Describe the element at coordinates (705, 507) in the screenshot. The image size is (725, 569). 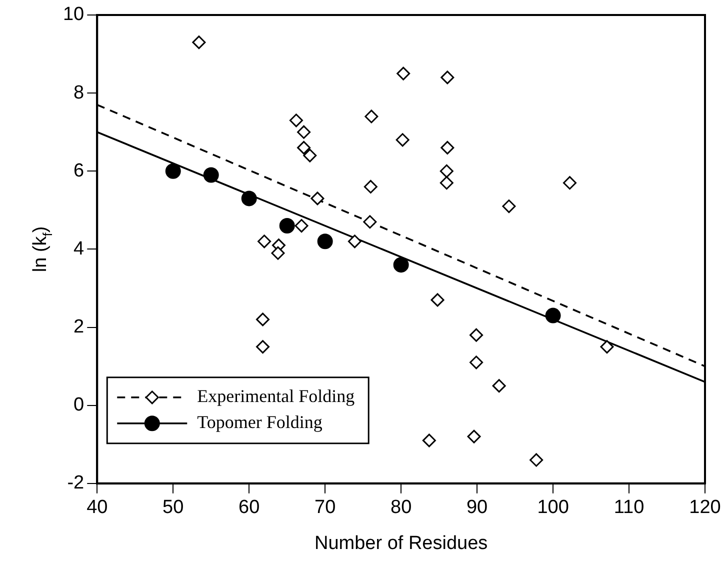
I see `x-tick-label: 120` at that location.